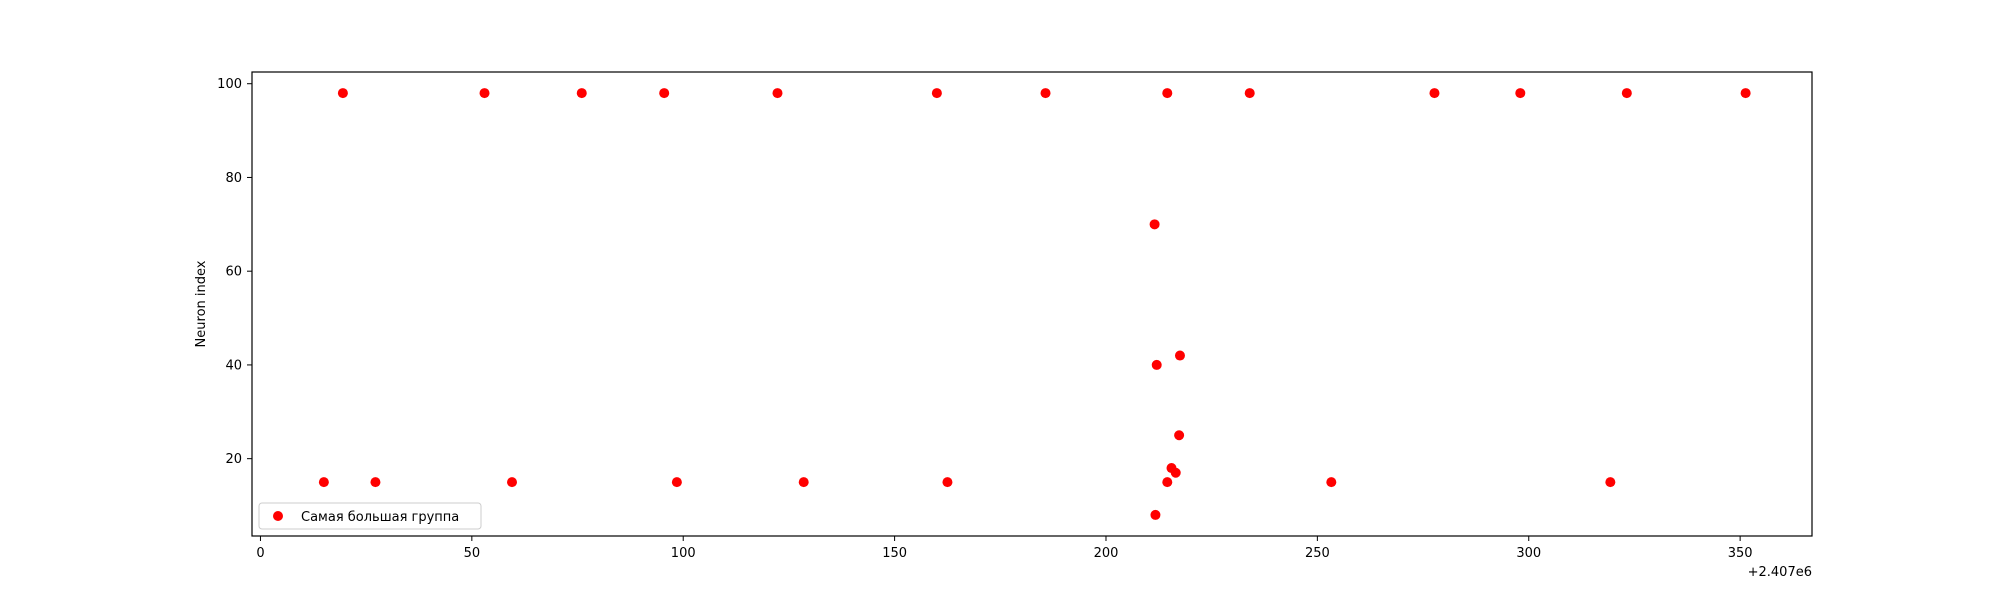 This screenshot has height=600, width=2000. Describe the element at coordinates (472, 553) in the screenshot. I see `x-tick-label: 50` at that location.